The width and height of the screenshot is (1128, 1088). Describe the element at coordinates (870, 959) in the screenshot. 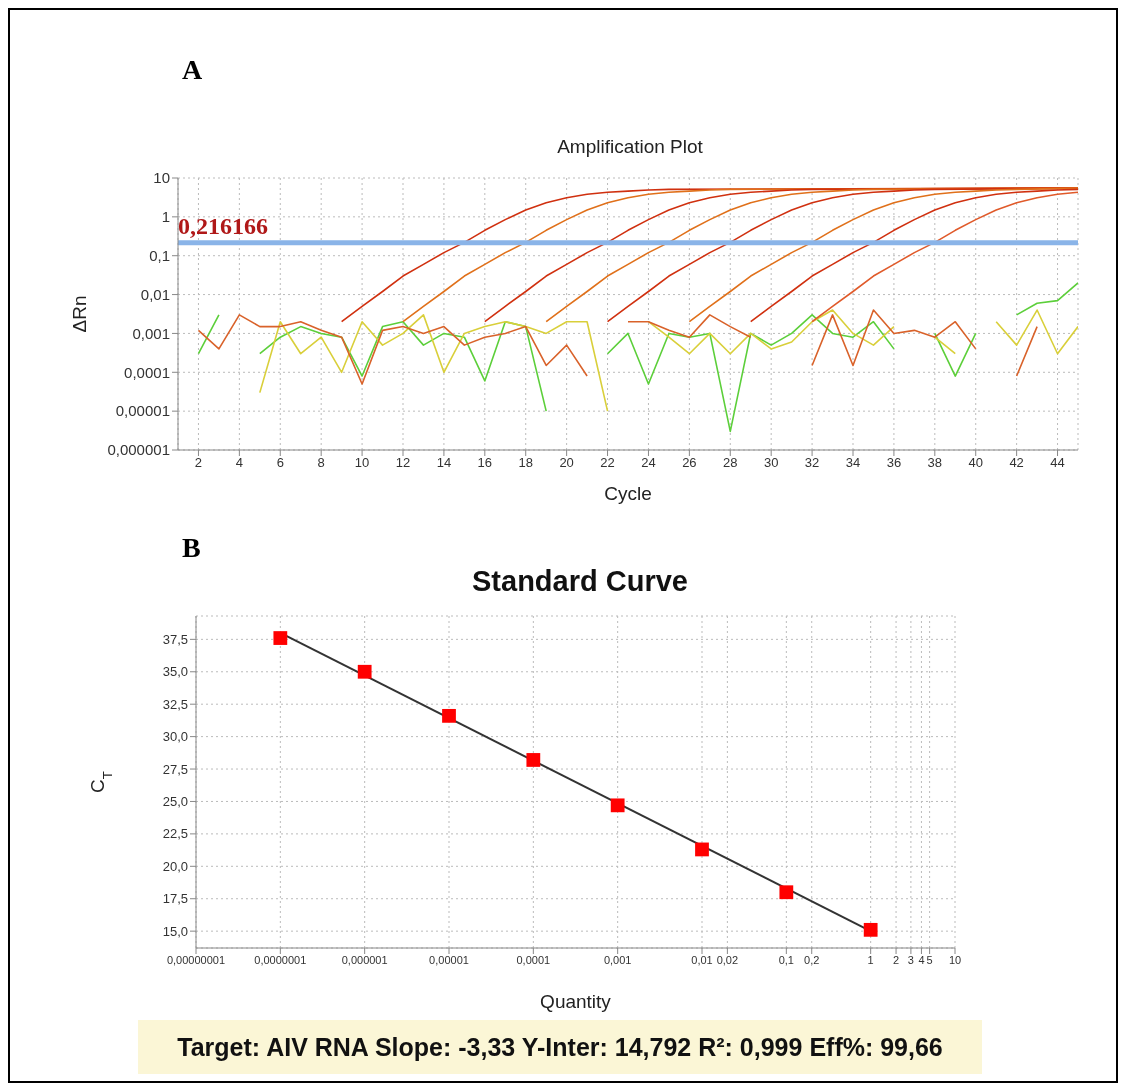

I see `x-tick-label: 1` at that location.